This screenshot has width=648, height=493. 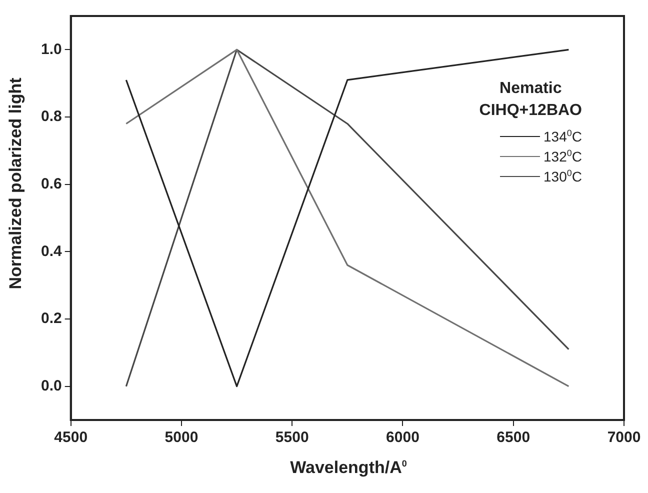 I want to click on y-tick-label: 0.2, so click(x=51, y=319).